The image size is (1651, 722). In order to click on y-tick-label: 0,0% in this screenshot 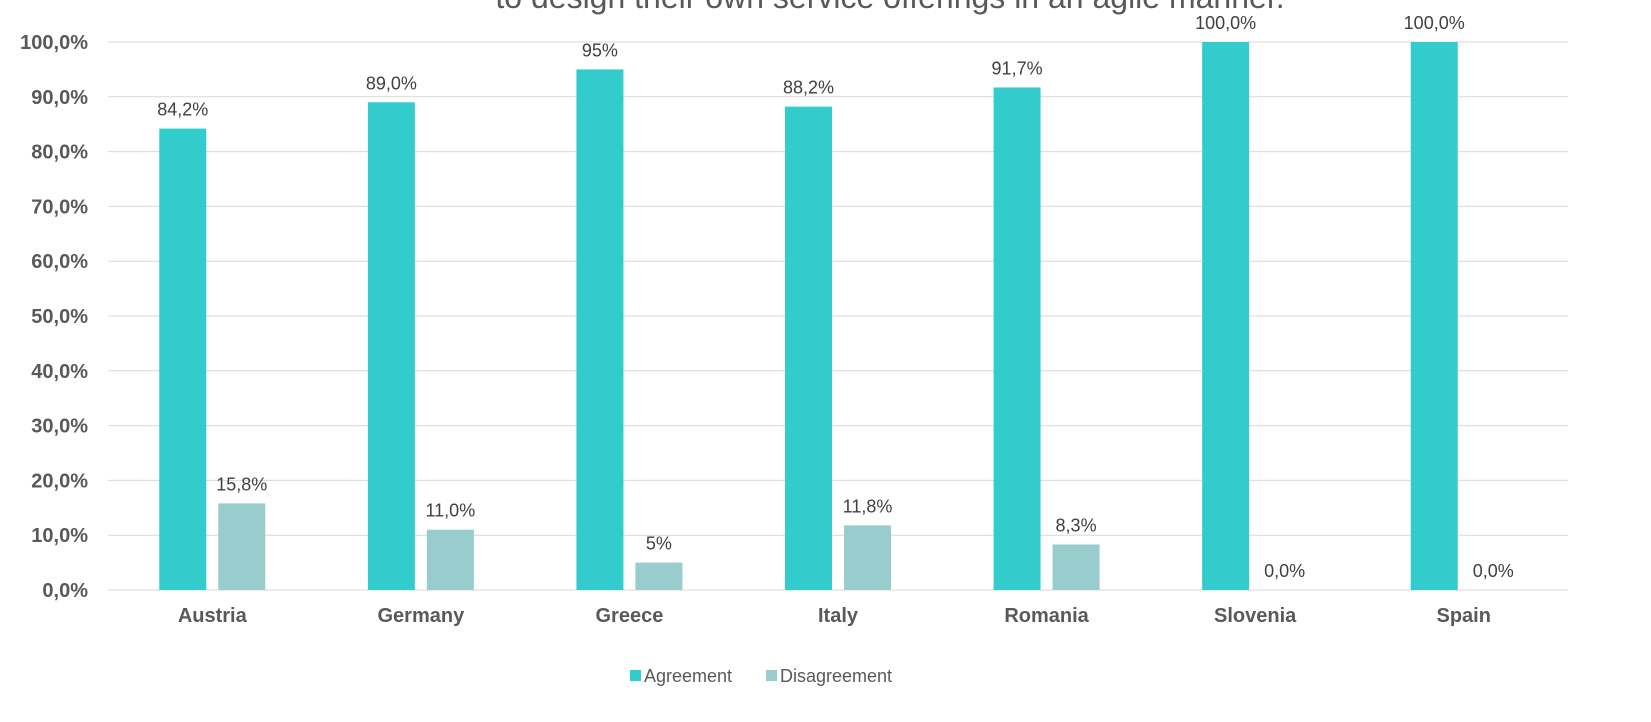, I will do `click(65, 591)`.